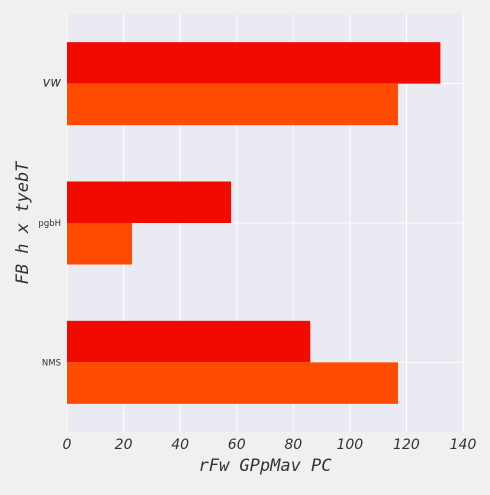  I want to click on y-tick-label: vw, so click(52, 83).